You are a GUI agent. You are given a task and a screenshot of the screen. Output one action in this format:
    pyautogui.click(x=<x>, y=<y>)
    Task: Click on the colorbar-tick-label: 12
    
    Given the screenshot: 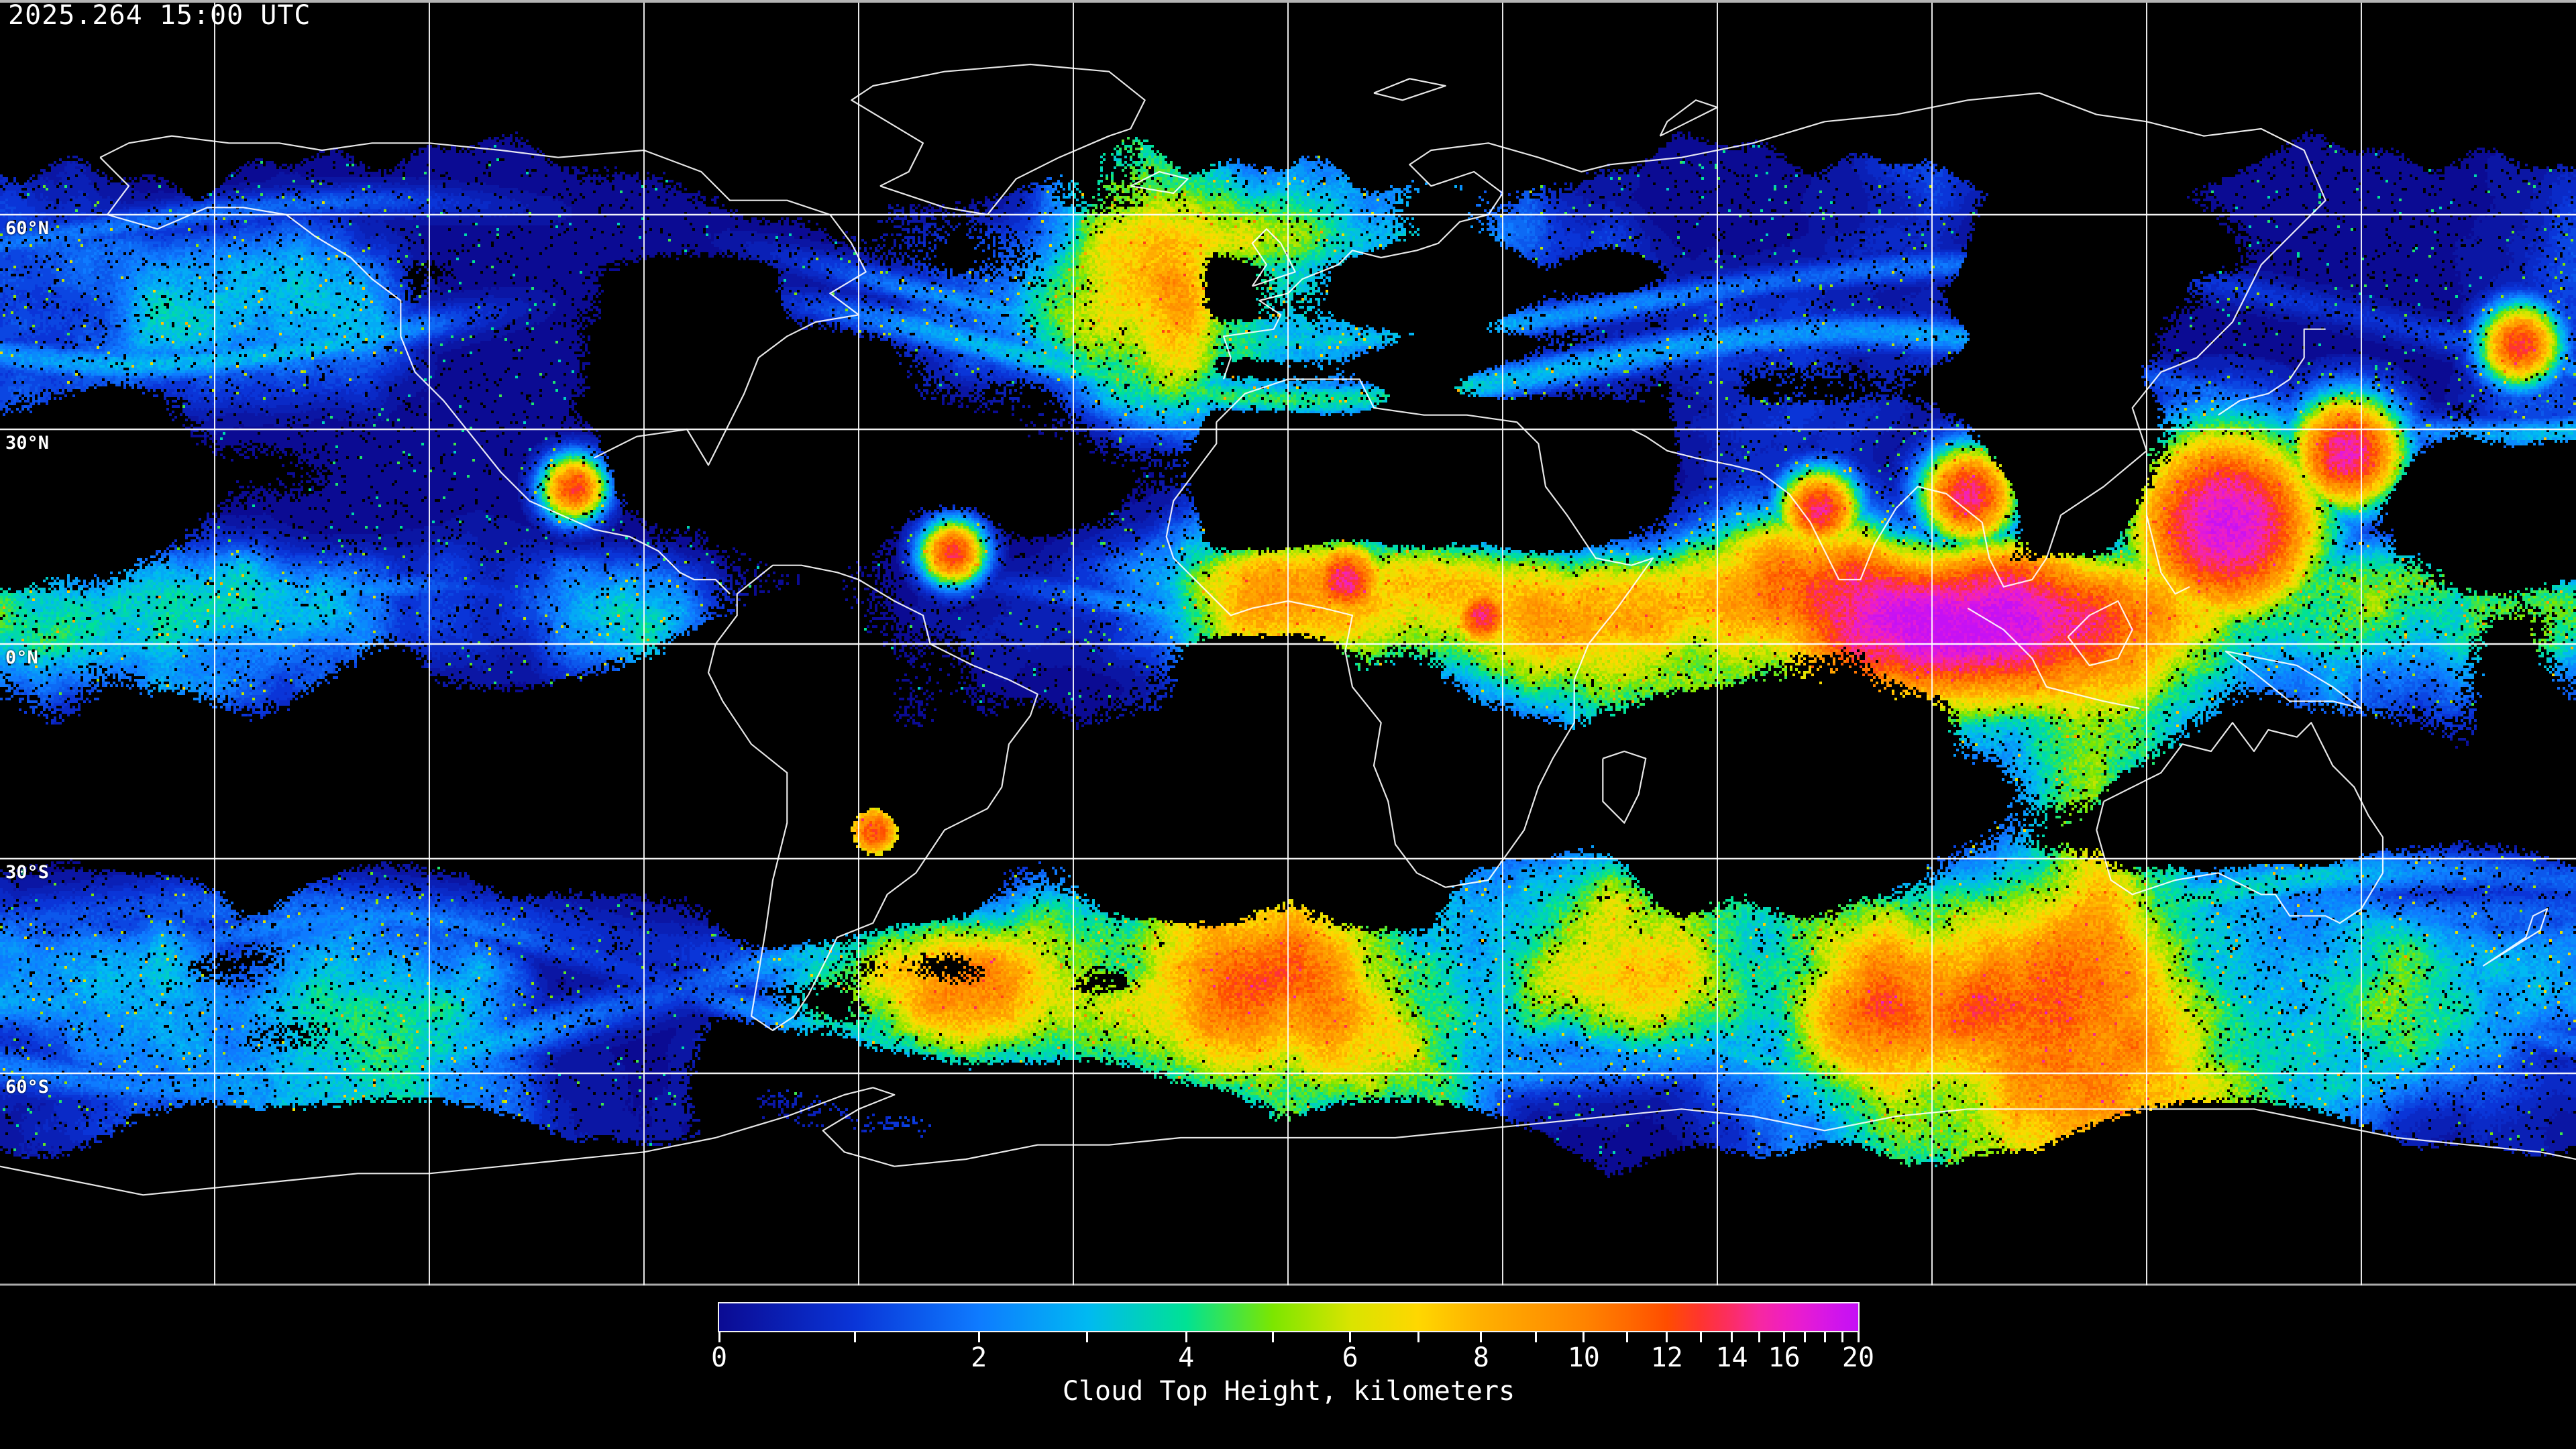 What is the action you would take?
    pyautogui.click(x=1666, y=1357)
    